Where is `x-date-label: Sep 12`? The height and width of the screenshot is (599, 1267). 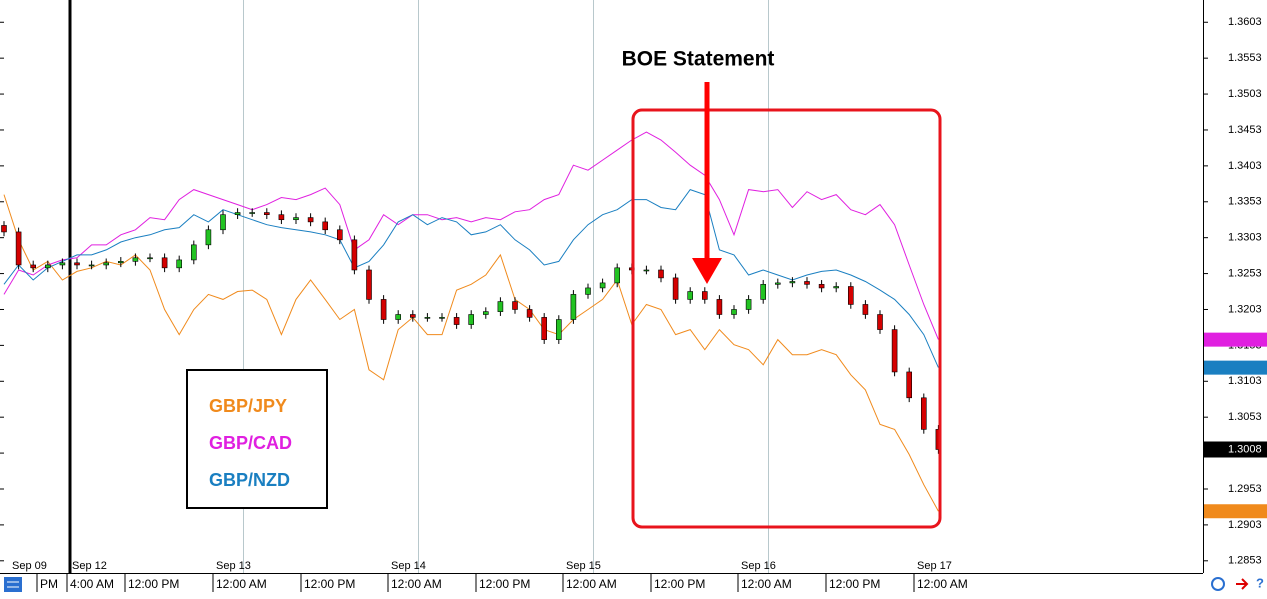 x-date-label: Sep 12 is located at coordinates (89, 566).